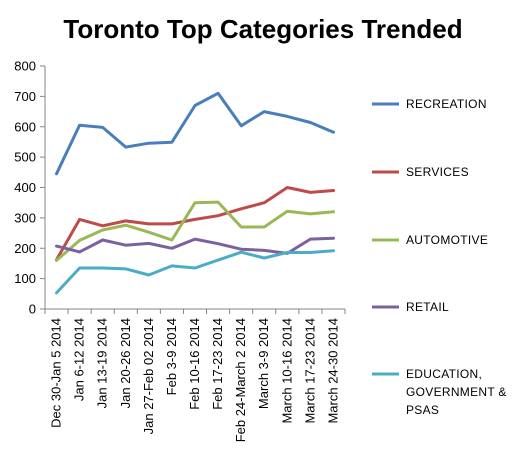 Image resolution: width=531 pixels, height=466 pixels. What do you see at coordinates (332, 371) in the screenshot?
I see `x-tick-label: March 24-30 2014` at bounding box center [332, 371].